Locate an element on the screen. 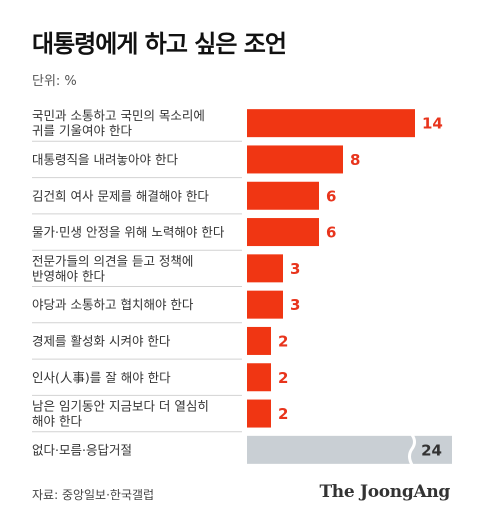 The image size is (480, 522). category-label: 국민과 소통하고 국민의 목소리에 귀를 기울여야 한다 is located at coordinates (118, 123).